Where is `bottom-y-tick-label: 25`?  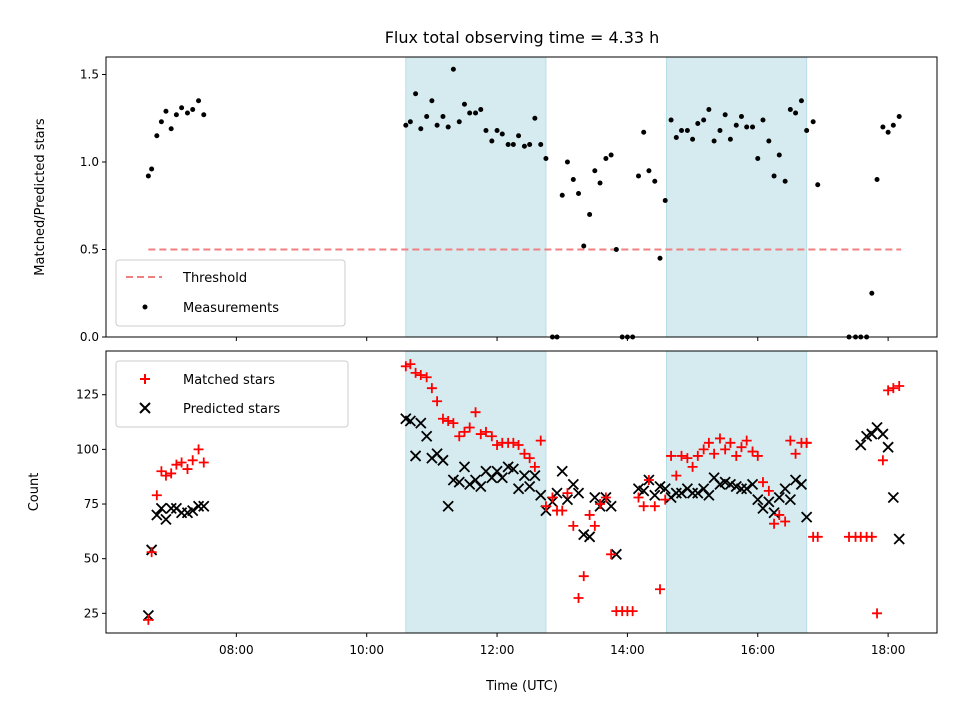
bottom-y-tick-label: 25 is located at coordinates (91, 613).